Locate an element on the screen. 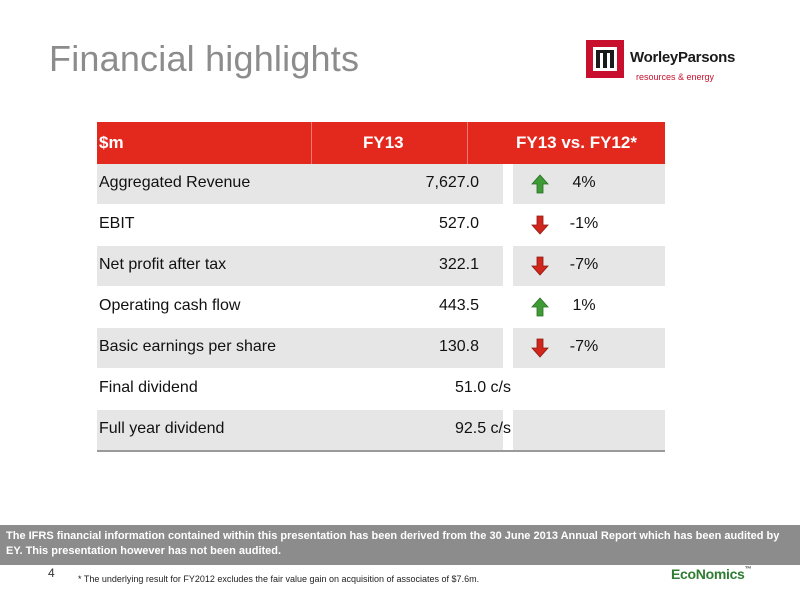 This screenshot has height=600, width=800. table-row: Full year dividend 92.5 c/s is located at coordinates (381, 431).